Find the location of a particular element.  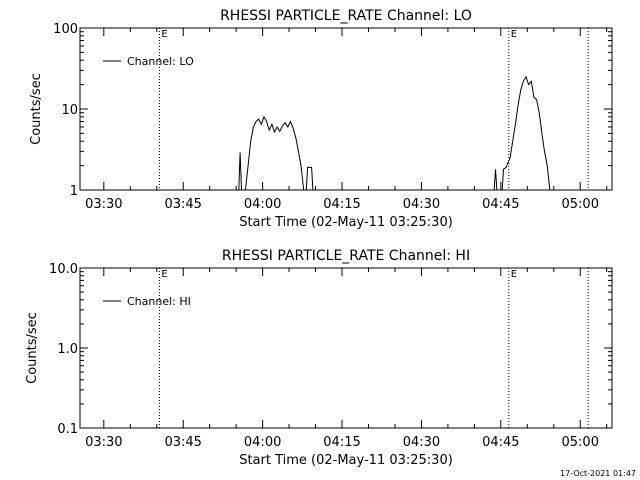

chart-title: RHESSI PARTICLE_RATE Channel: LO is located at coordinates (346, 16).